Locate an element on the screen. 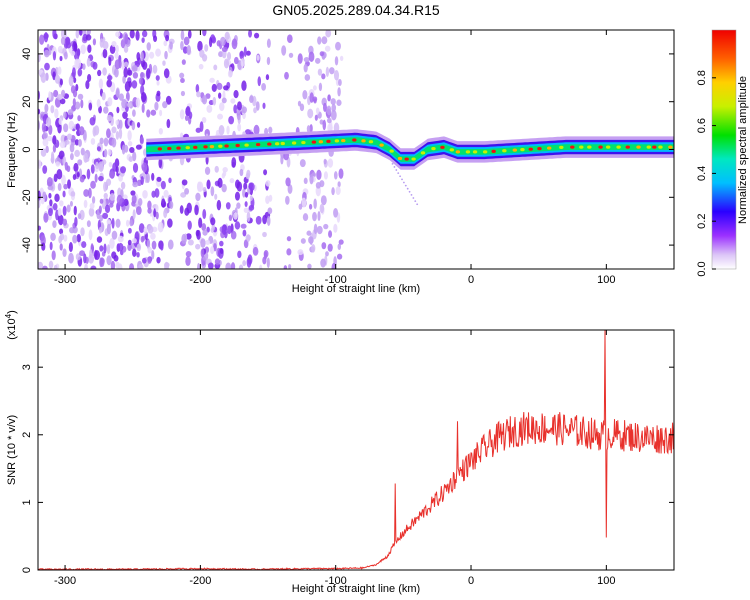 The height and width of the screenshot is (600, 750). colorbar-tick-label: 0.4 is located at coordinates (702, 173).